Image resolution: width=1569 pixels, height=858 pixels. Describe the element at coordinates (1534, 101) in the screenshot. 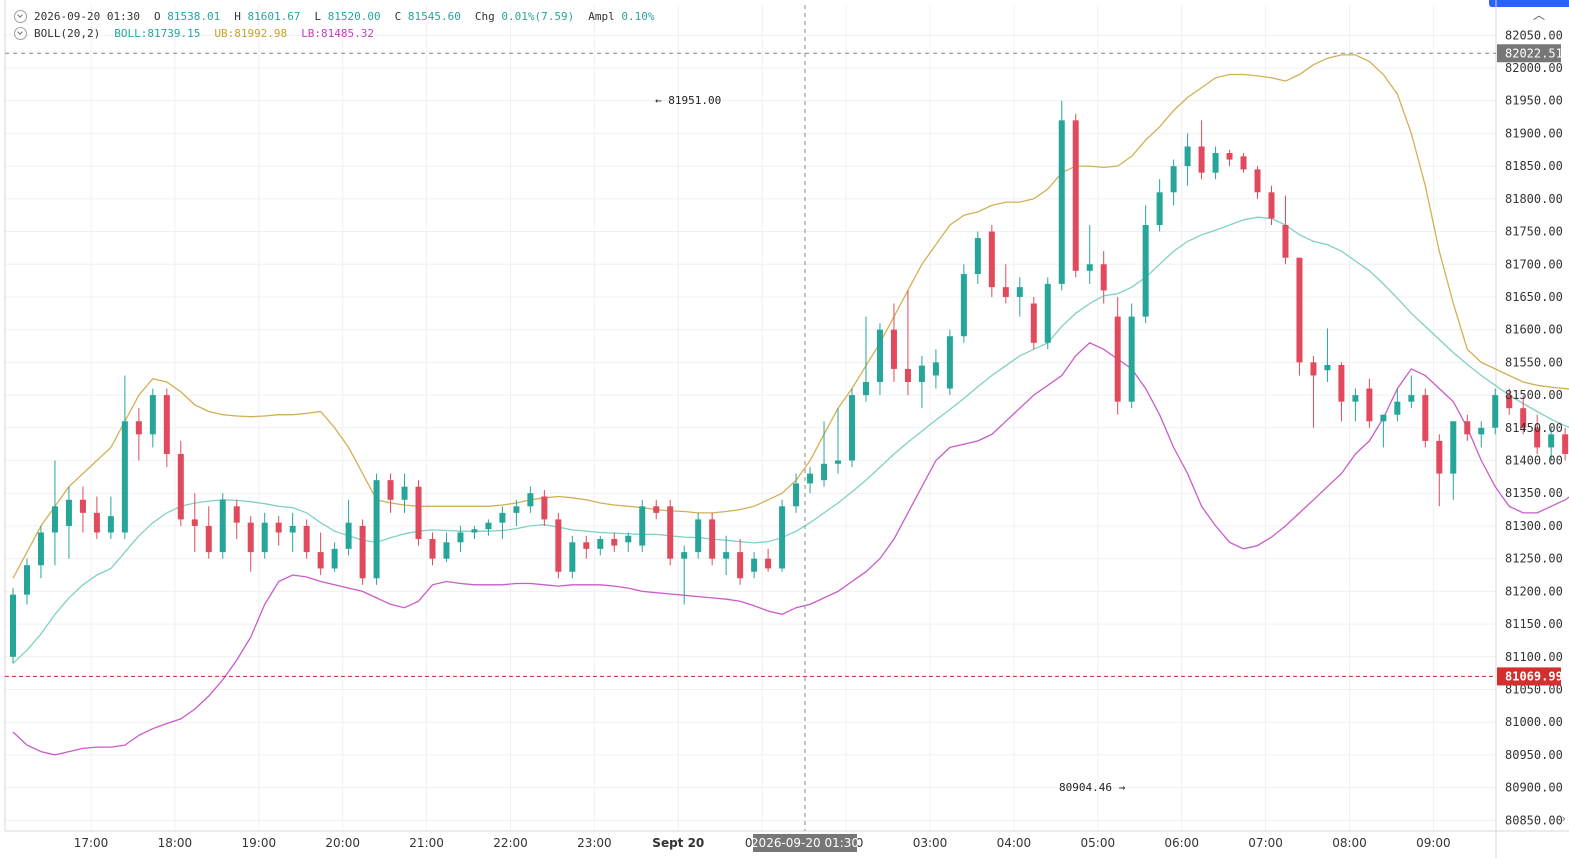

I see `price-tick-label: 81950.00` at that location.